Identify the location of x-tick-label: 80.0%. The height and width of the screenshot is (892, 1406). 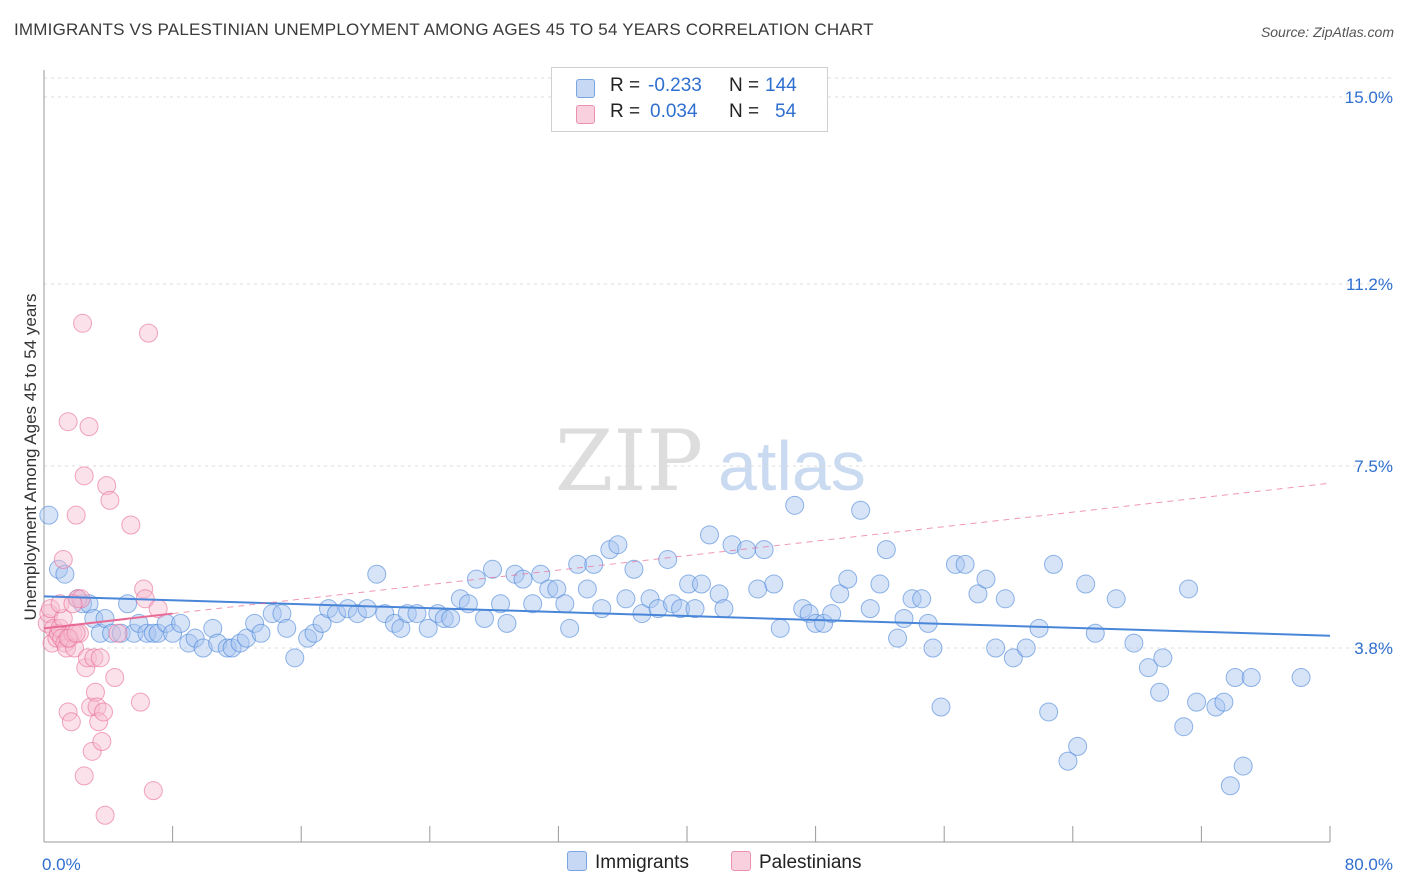
(1369, 864).